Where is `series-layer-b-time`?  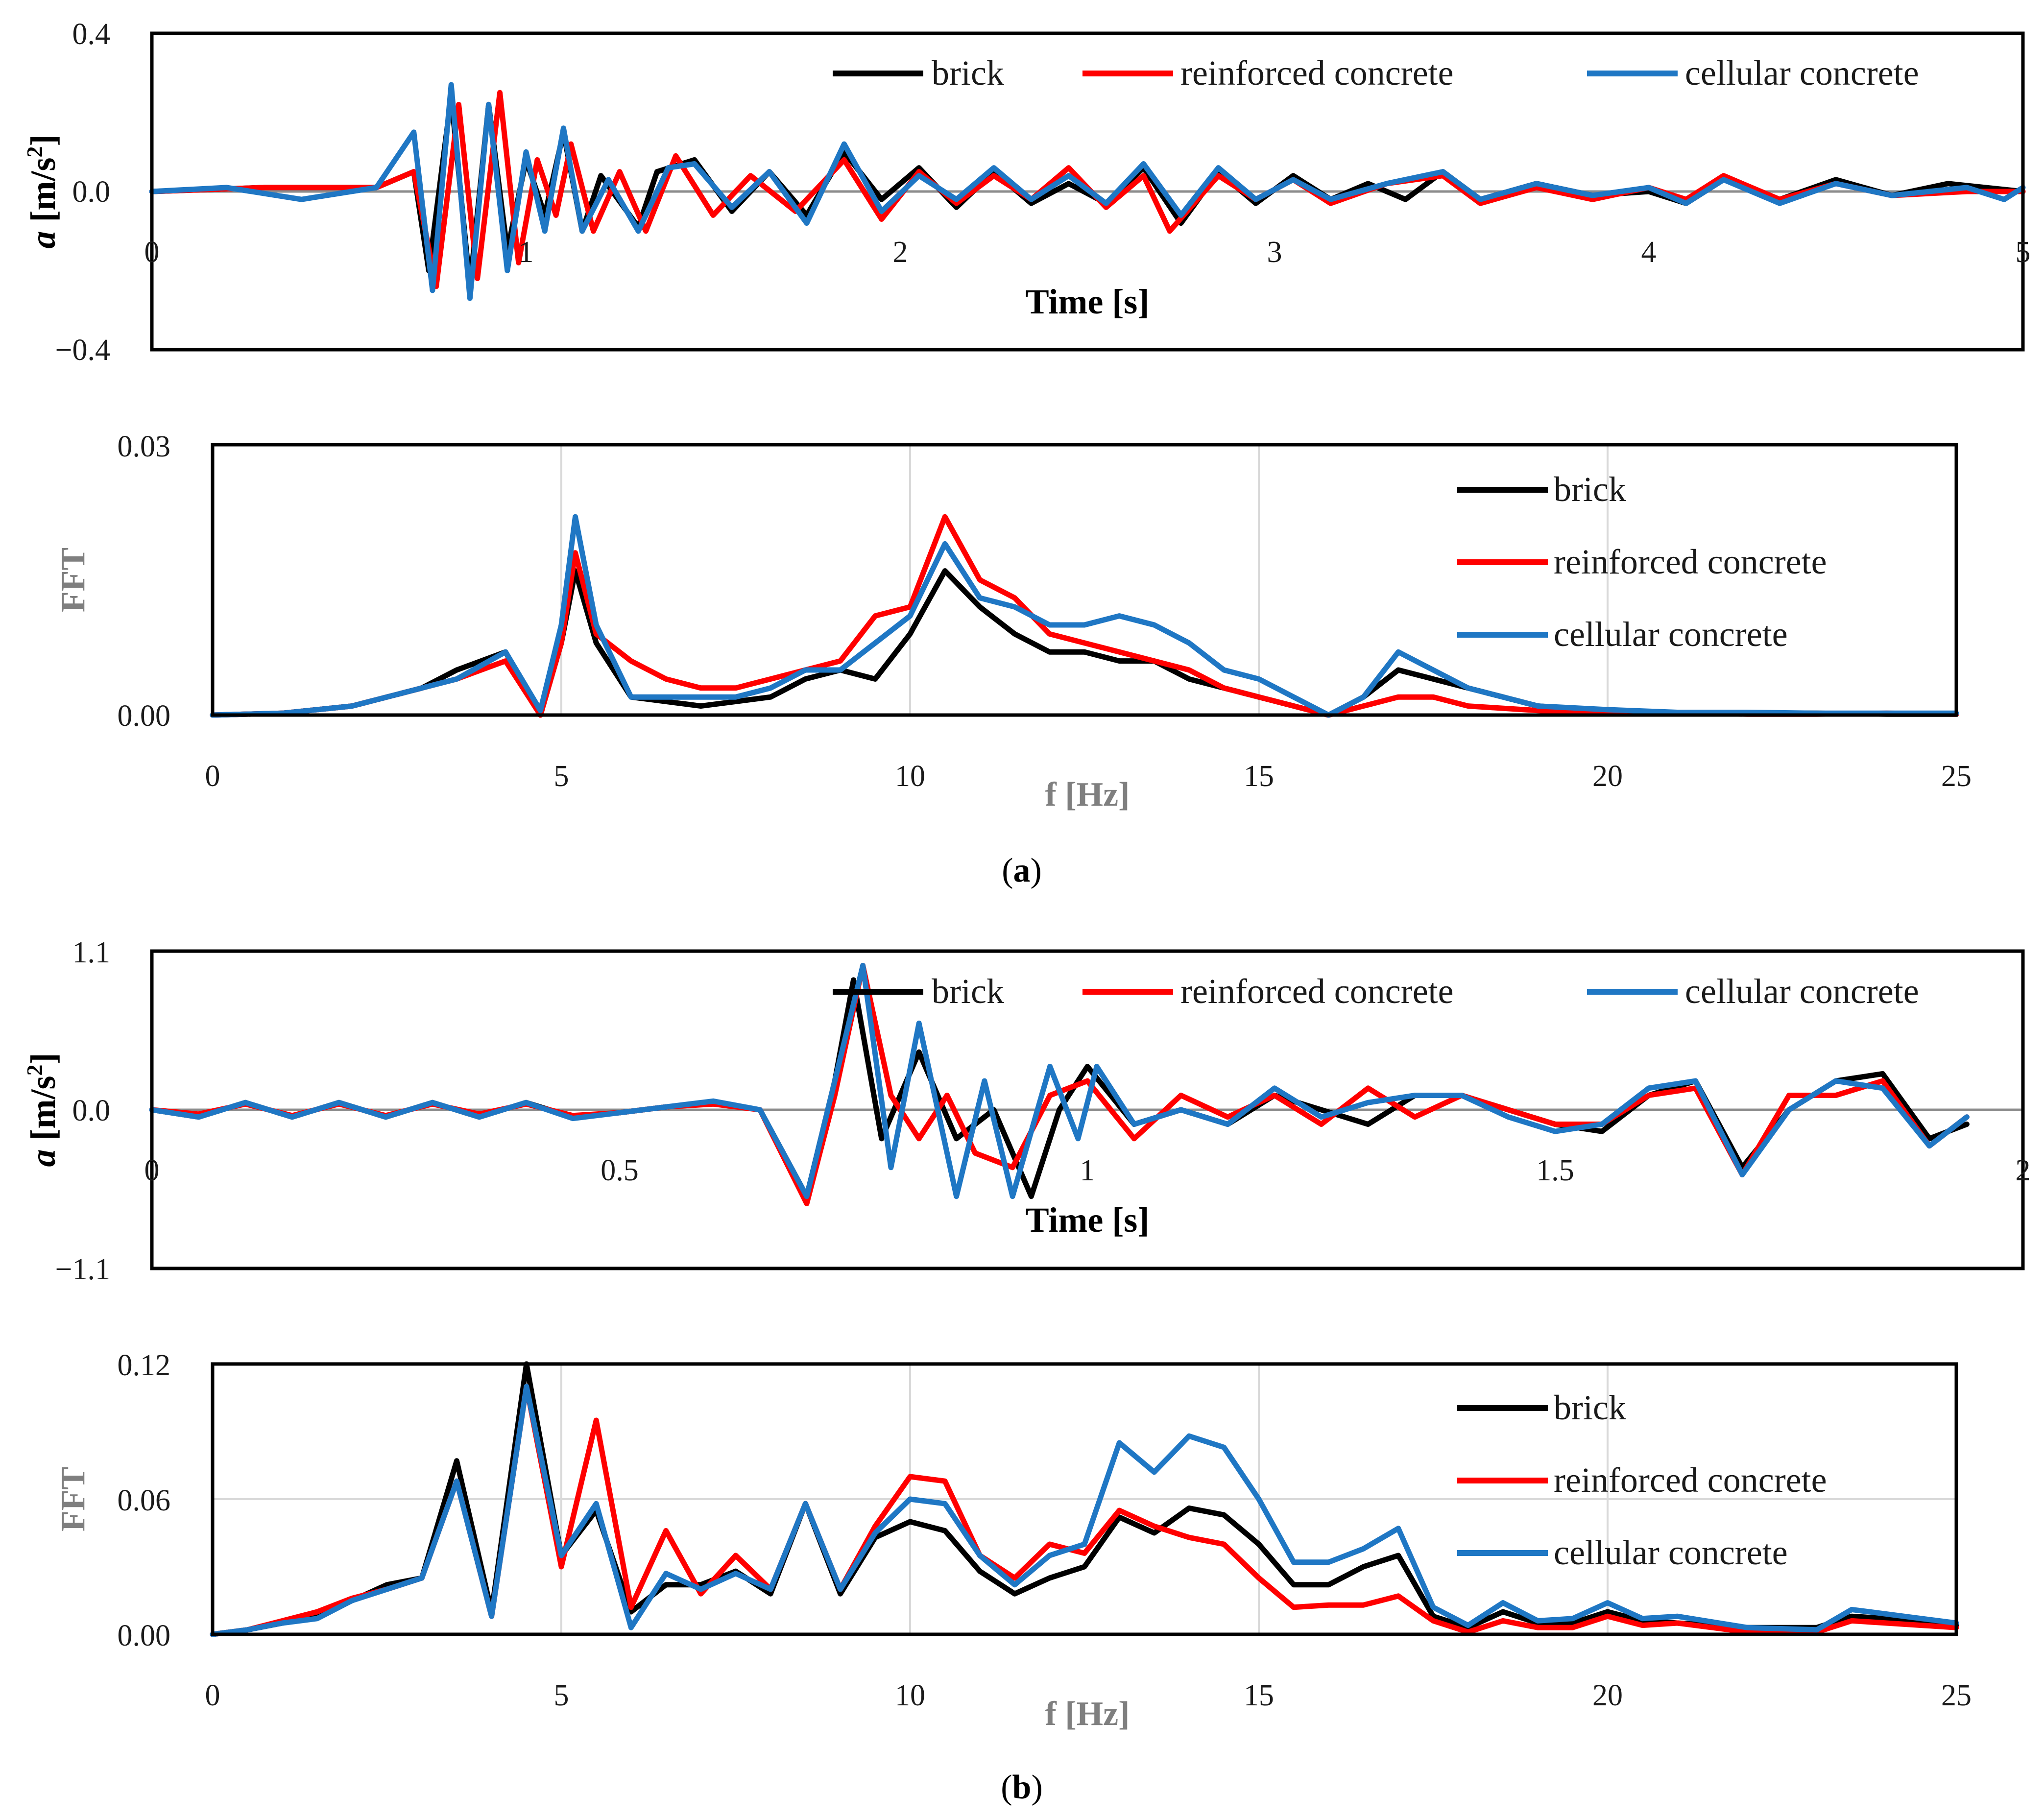 series-layer-b-time is located at coordinates (1086, 1085).